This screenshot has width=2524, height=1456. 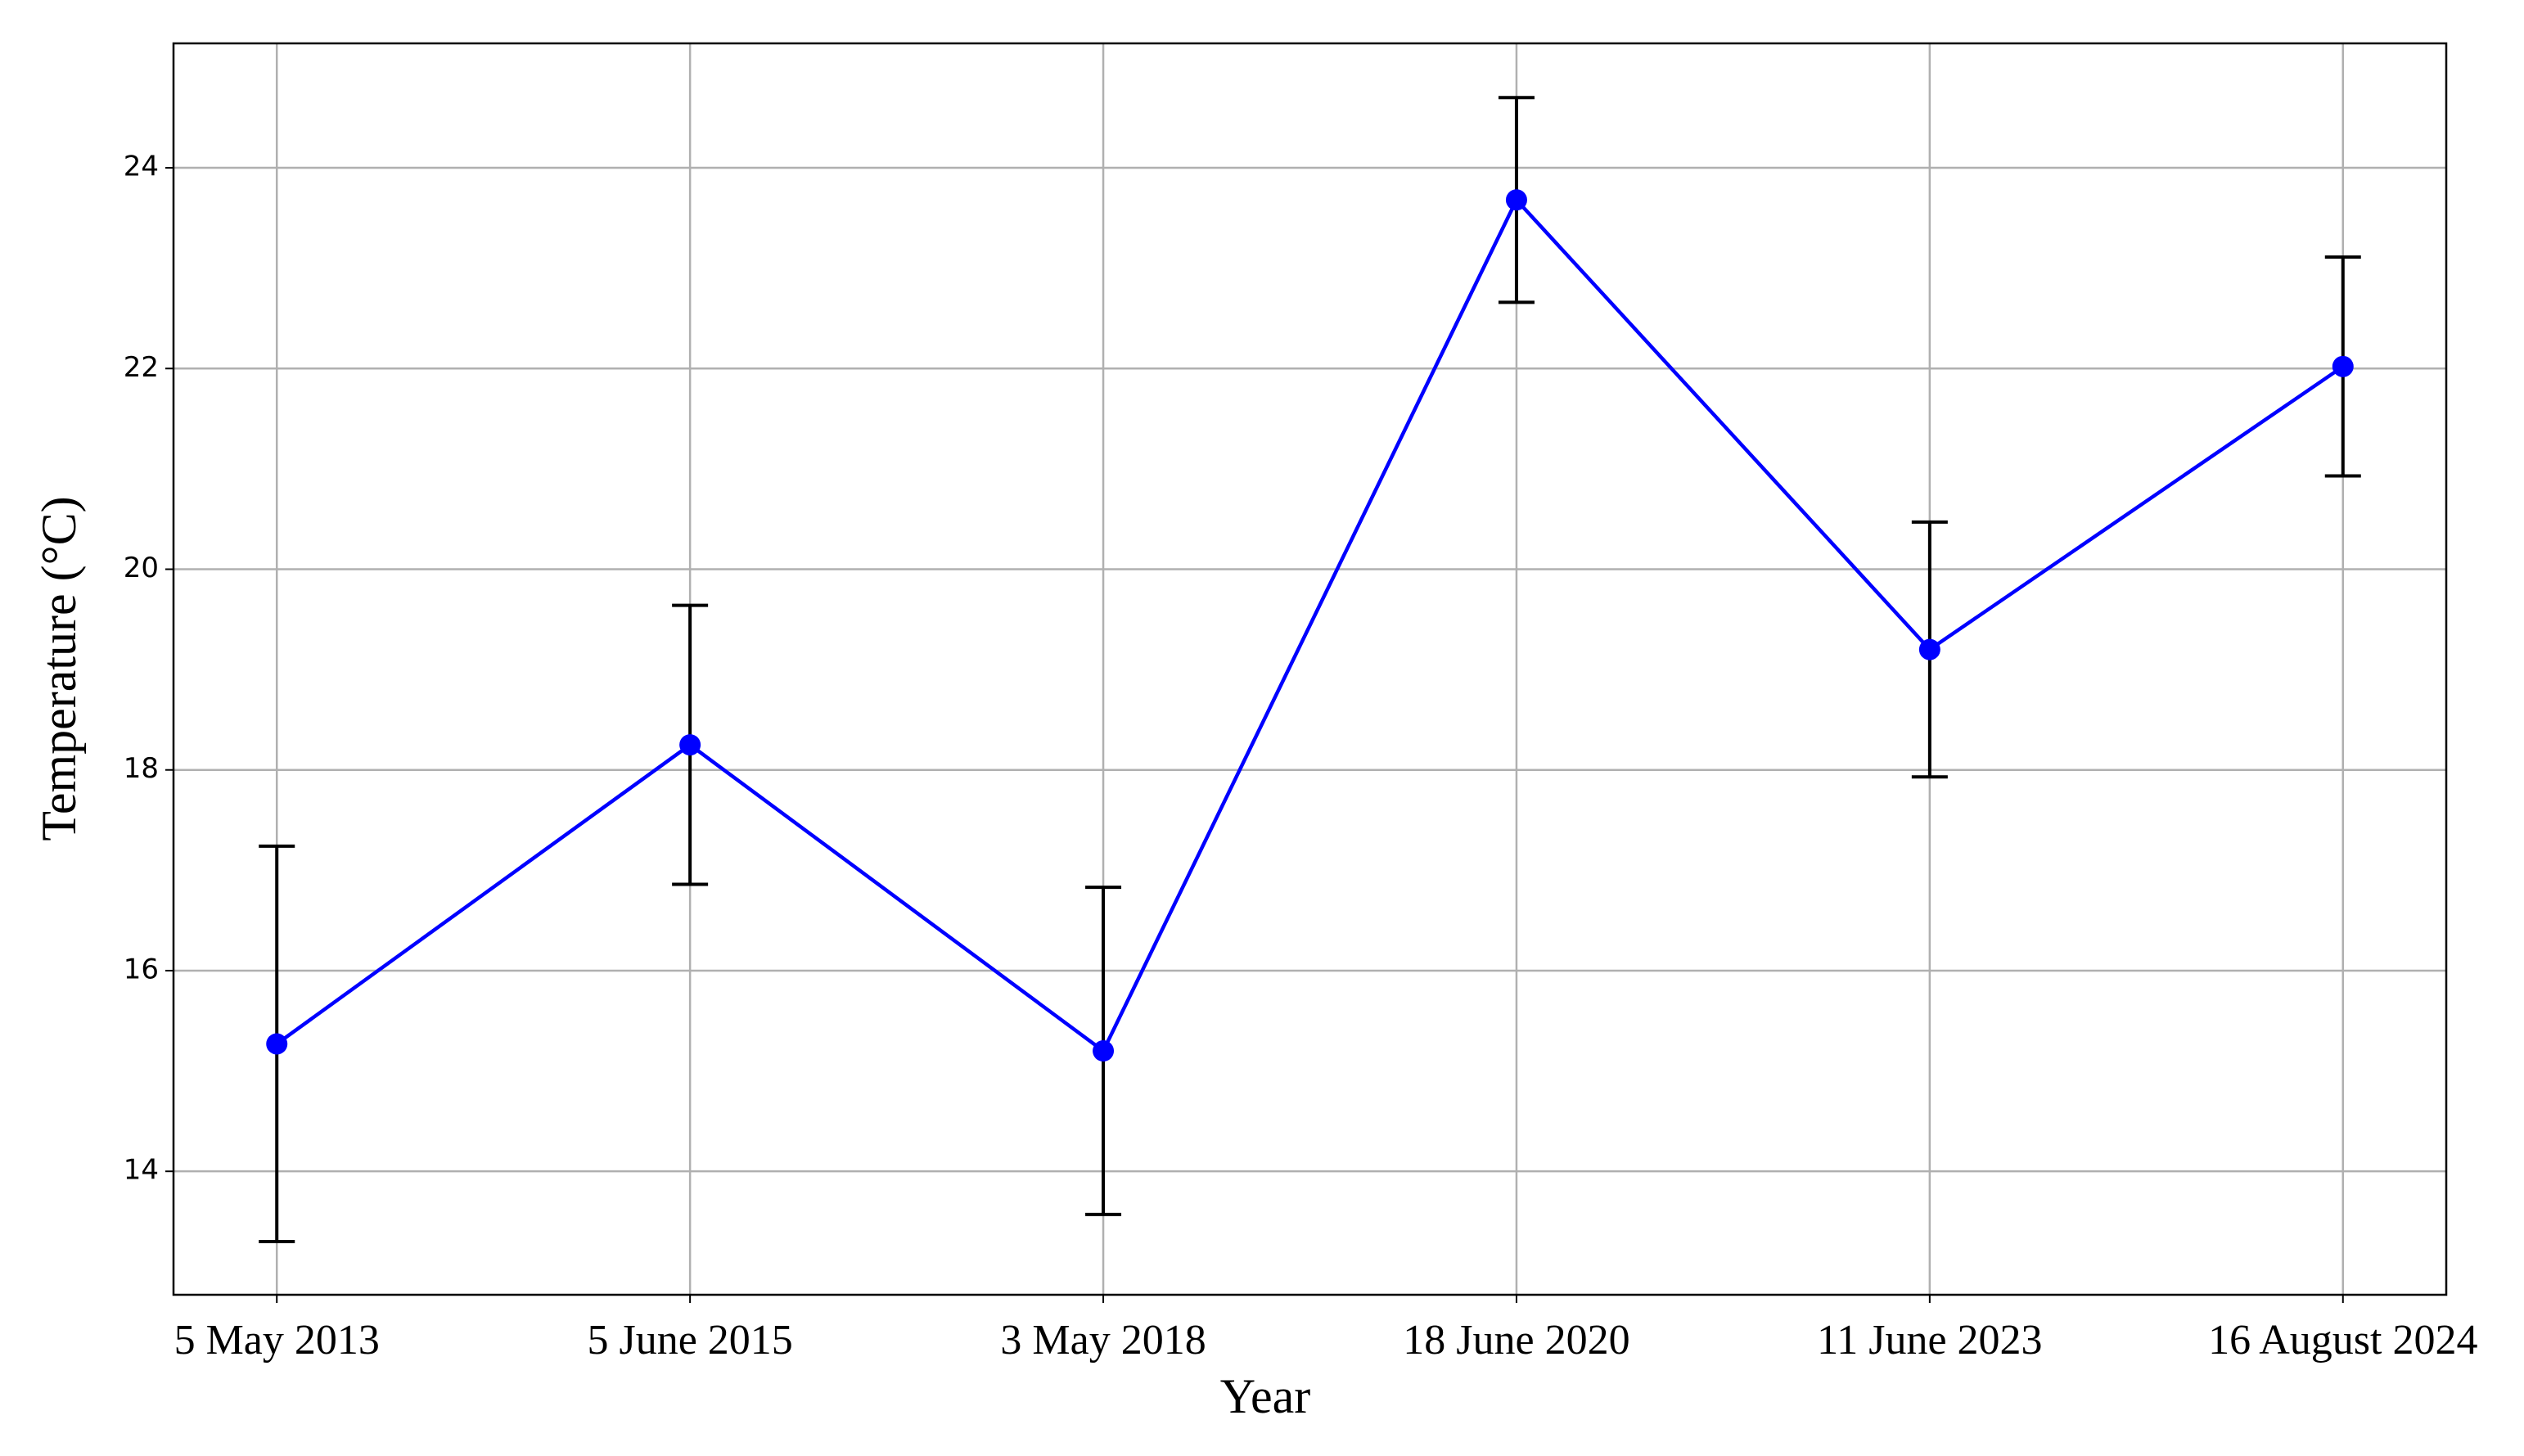 What do you see at coordinates (1103, 1340) in the screenshot?
I see `x-tick-label: 3 May 2018` at bounding box center [1103, 1340].